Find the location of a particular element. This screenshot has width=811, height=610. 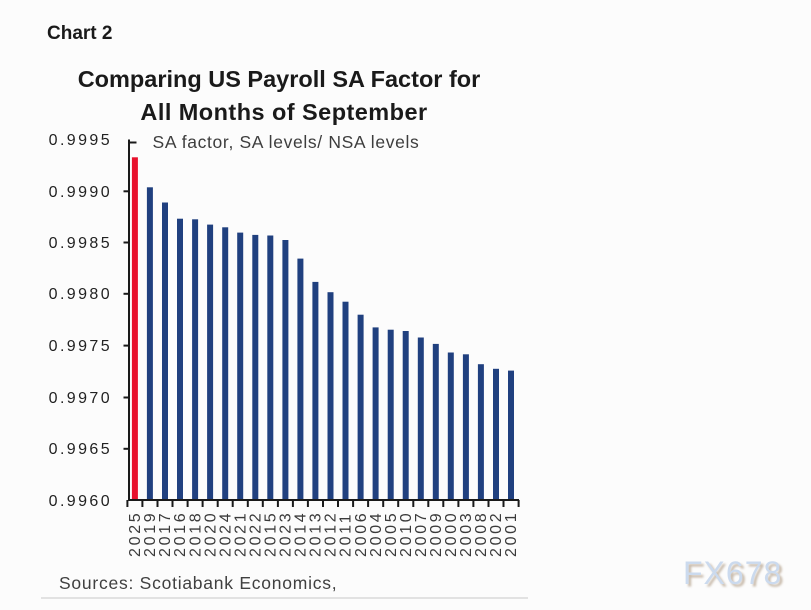

svg-text: 2019 is located at coordinates (150, 534).